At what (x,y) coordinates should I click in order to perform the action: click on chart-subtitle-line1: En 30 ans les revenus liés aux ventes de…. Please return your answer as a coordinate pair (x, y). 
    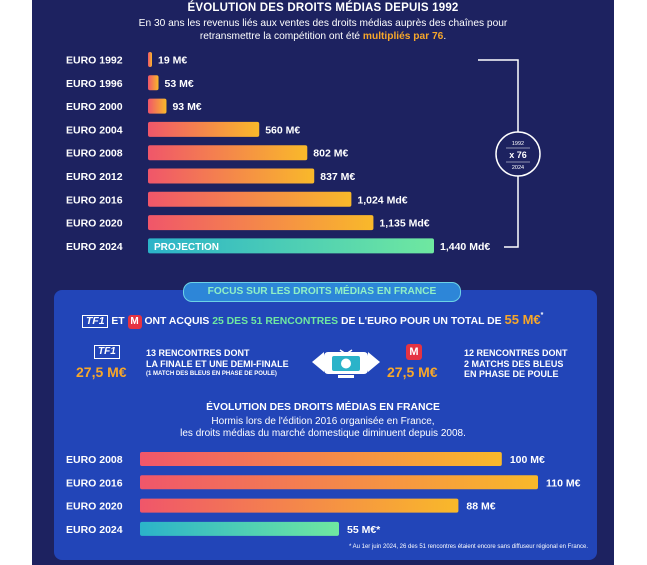
    Looking at the image, I should click on (323, 23).